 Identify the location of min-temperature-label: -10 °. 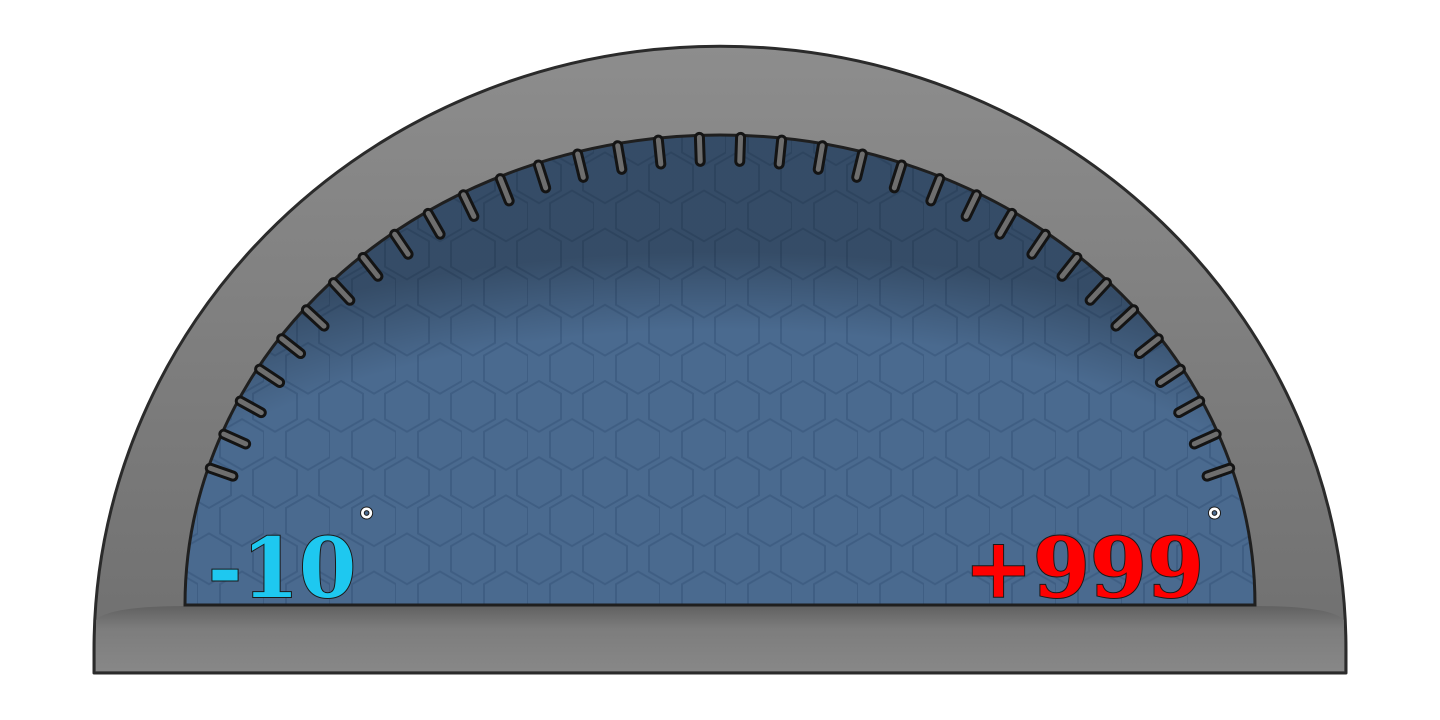
(291, 559).